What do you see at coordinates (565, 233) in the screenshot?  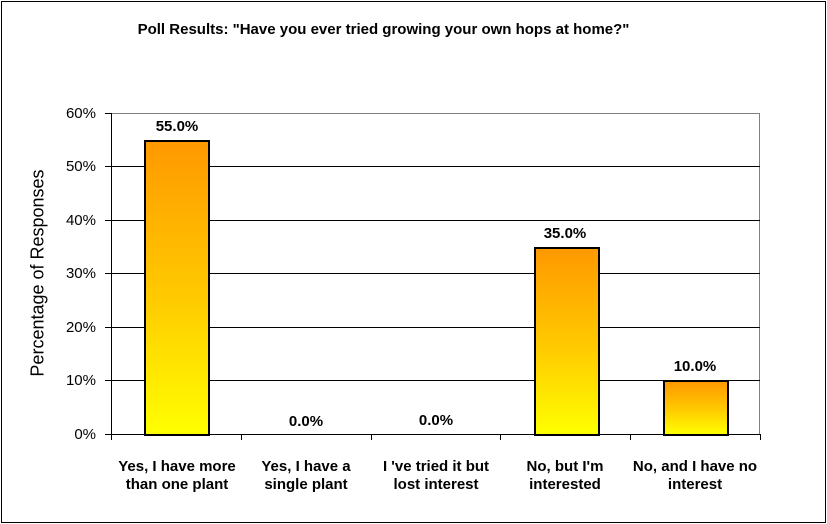 I see `bar-value-label: 35.0%` at bounding box center [565, 233].